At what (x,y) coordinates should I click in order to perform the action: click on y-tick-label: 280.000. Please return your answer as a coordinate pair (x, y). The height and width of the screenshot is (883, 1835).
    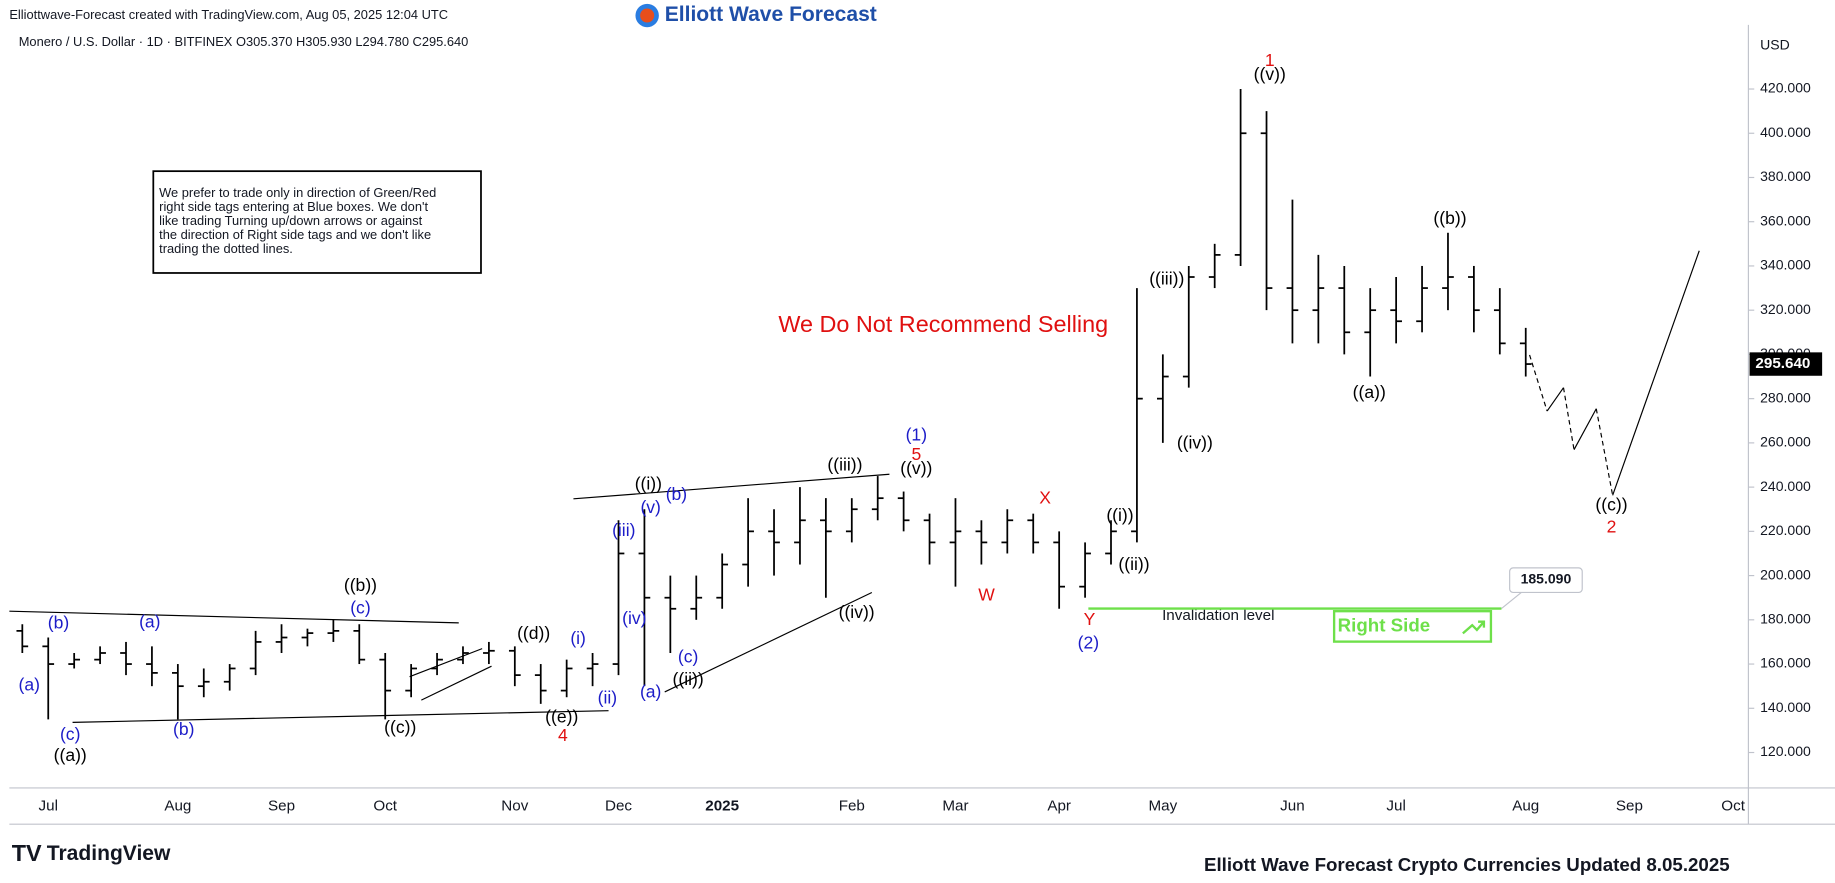
    Looking at the image, I should click on (1785, 397).